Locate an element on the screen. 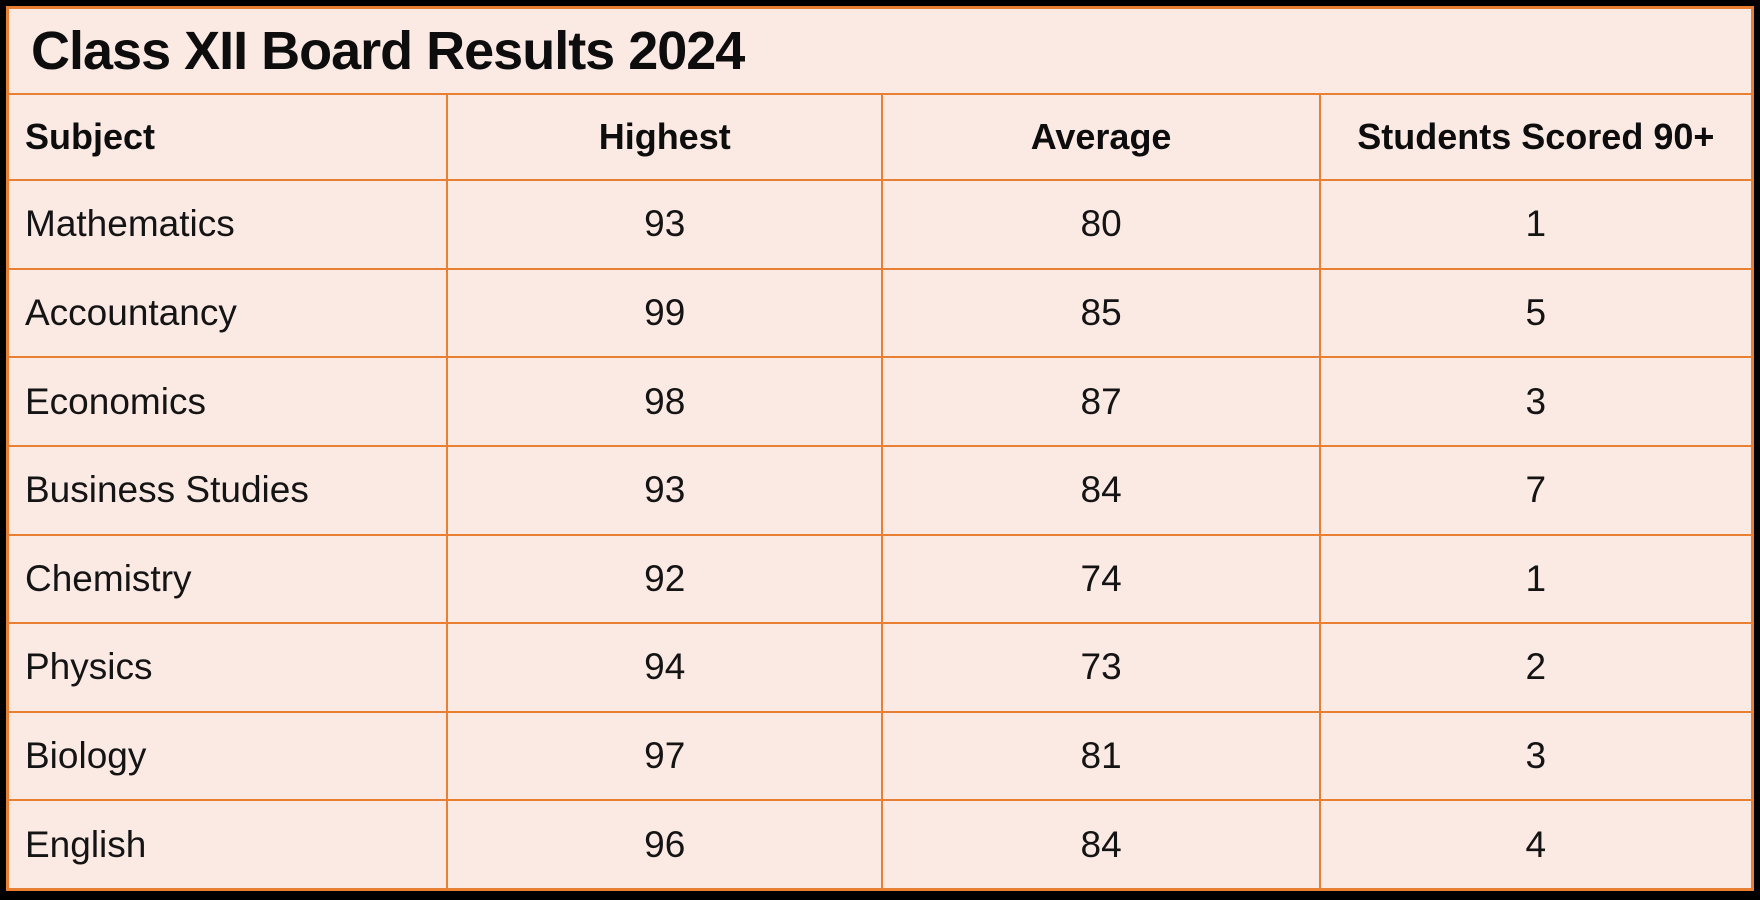 The height and width of the screenshot is (900, 1760). cell-highest: 99 is located at coordinates (666, 313).